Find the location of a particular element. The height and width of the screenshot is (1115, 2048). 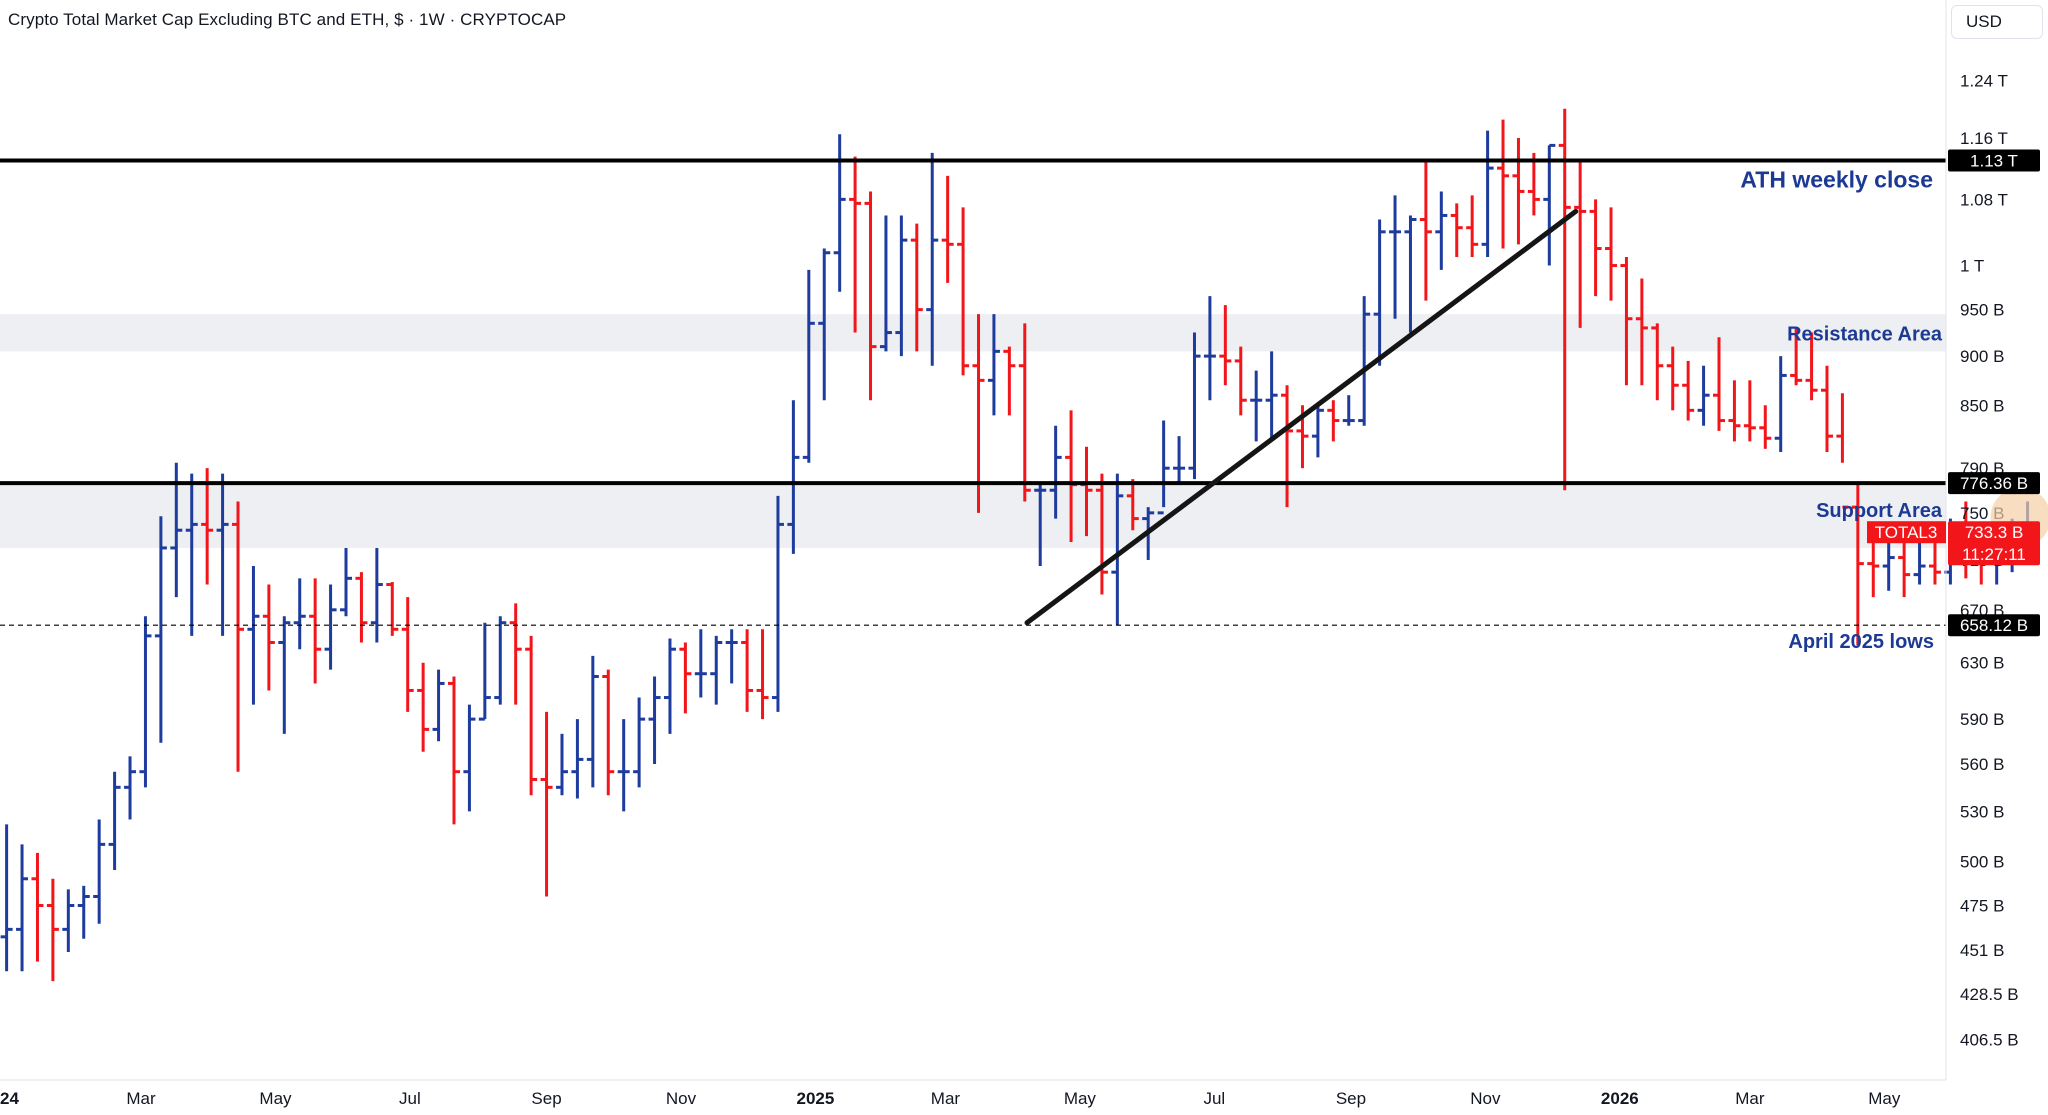

y-tick-label: 1.24 T is located at coordinates (1984, 81).